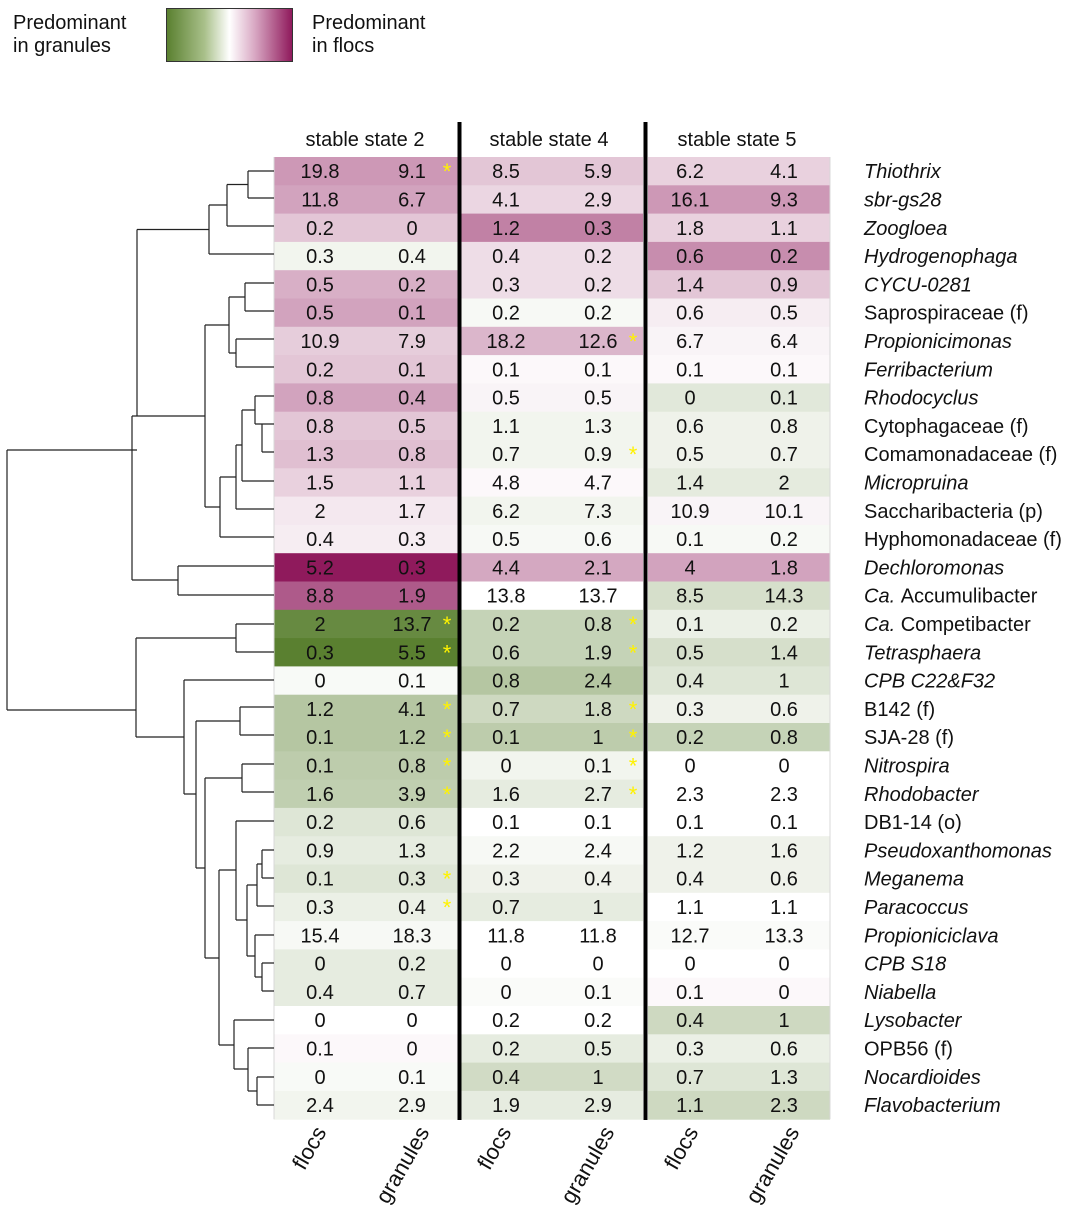 The height and width of the screenshot is (1224, 1084). What do you see at coordinates (598, 597) in the screenshot?
I see `cell-value-label: 13.7` at bounding box center [598, 597].